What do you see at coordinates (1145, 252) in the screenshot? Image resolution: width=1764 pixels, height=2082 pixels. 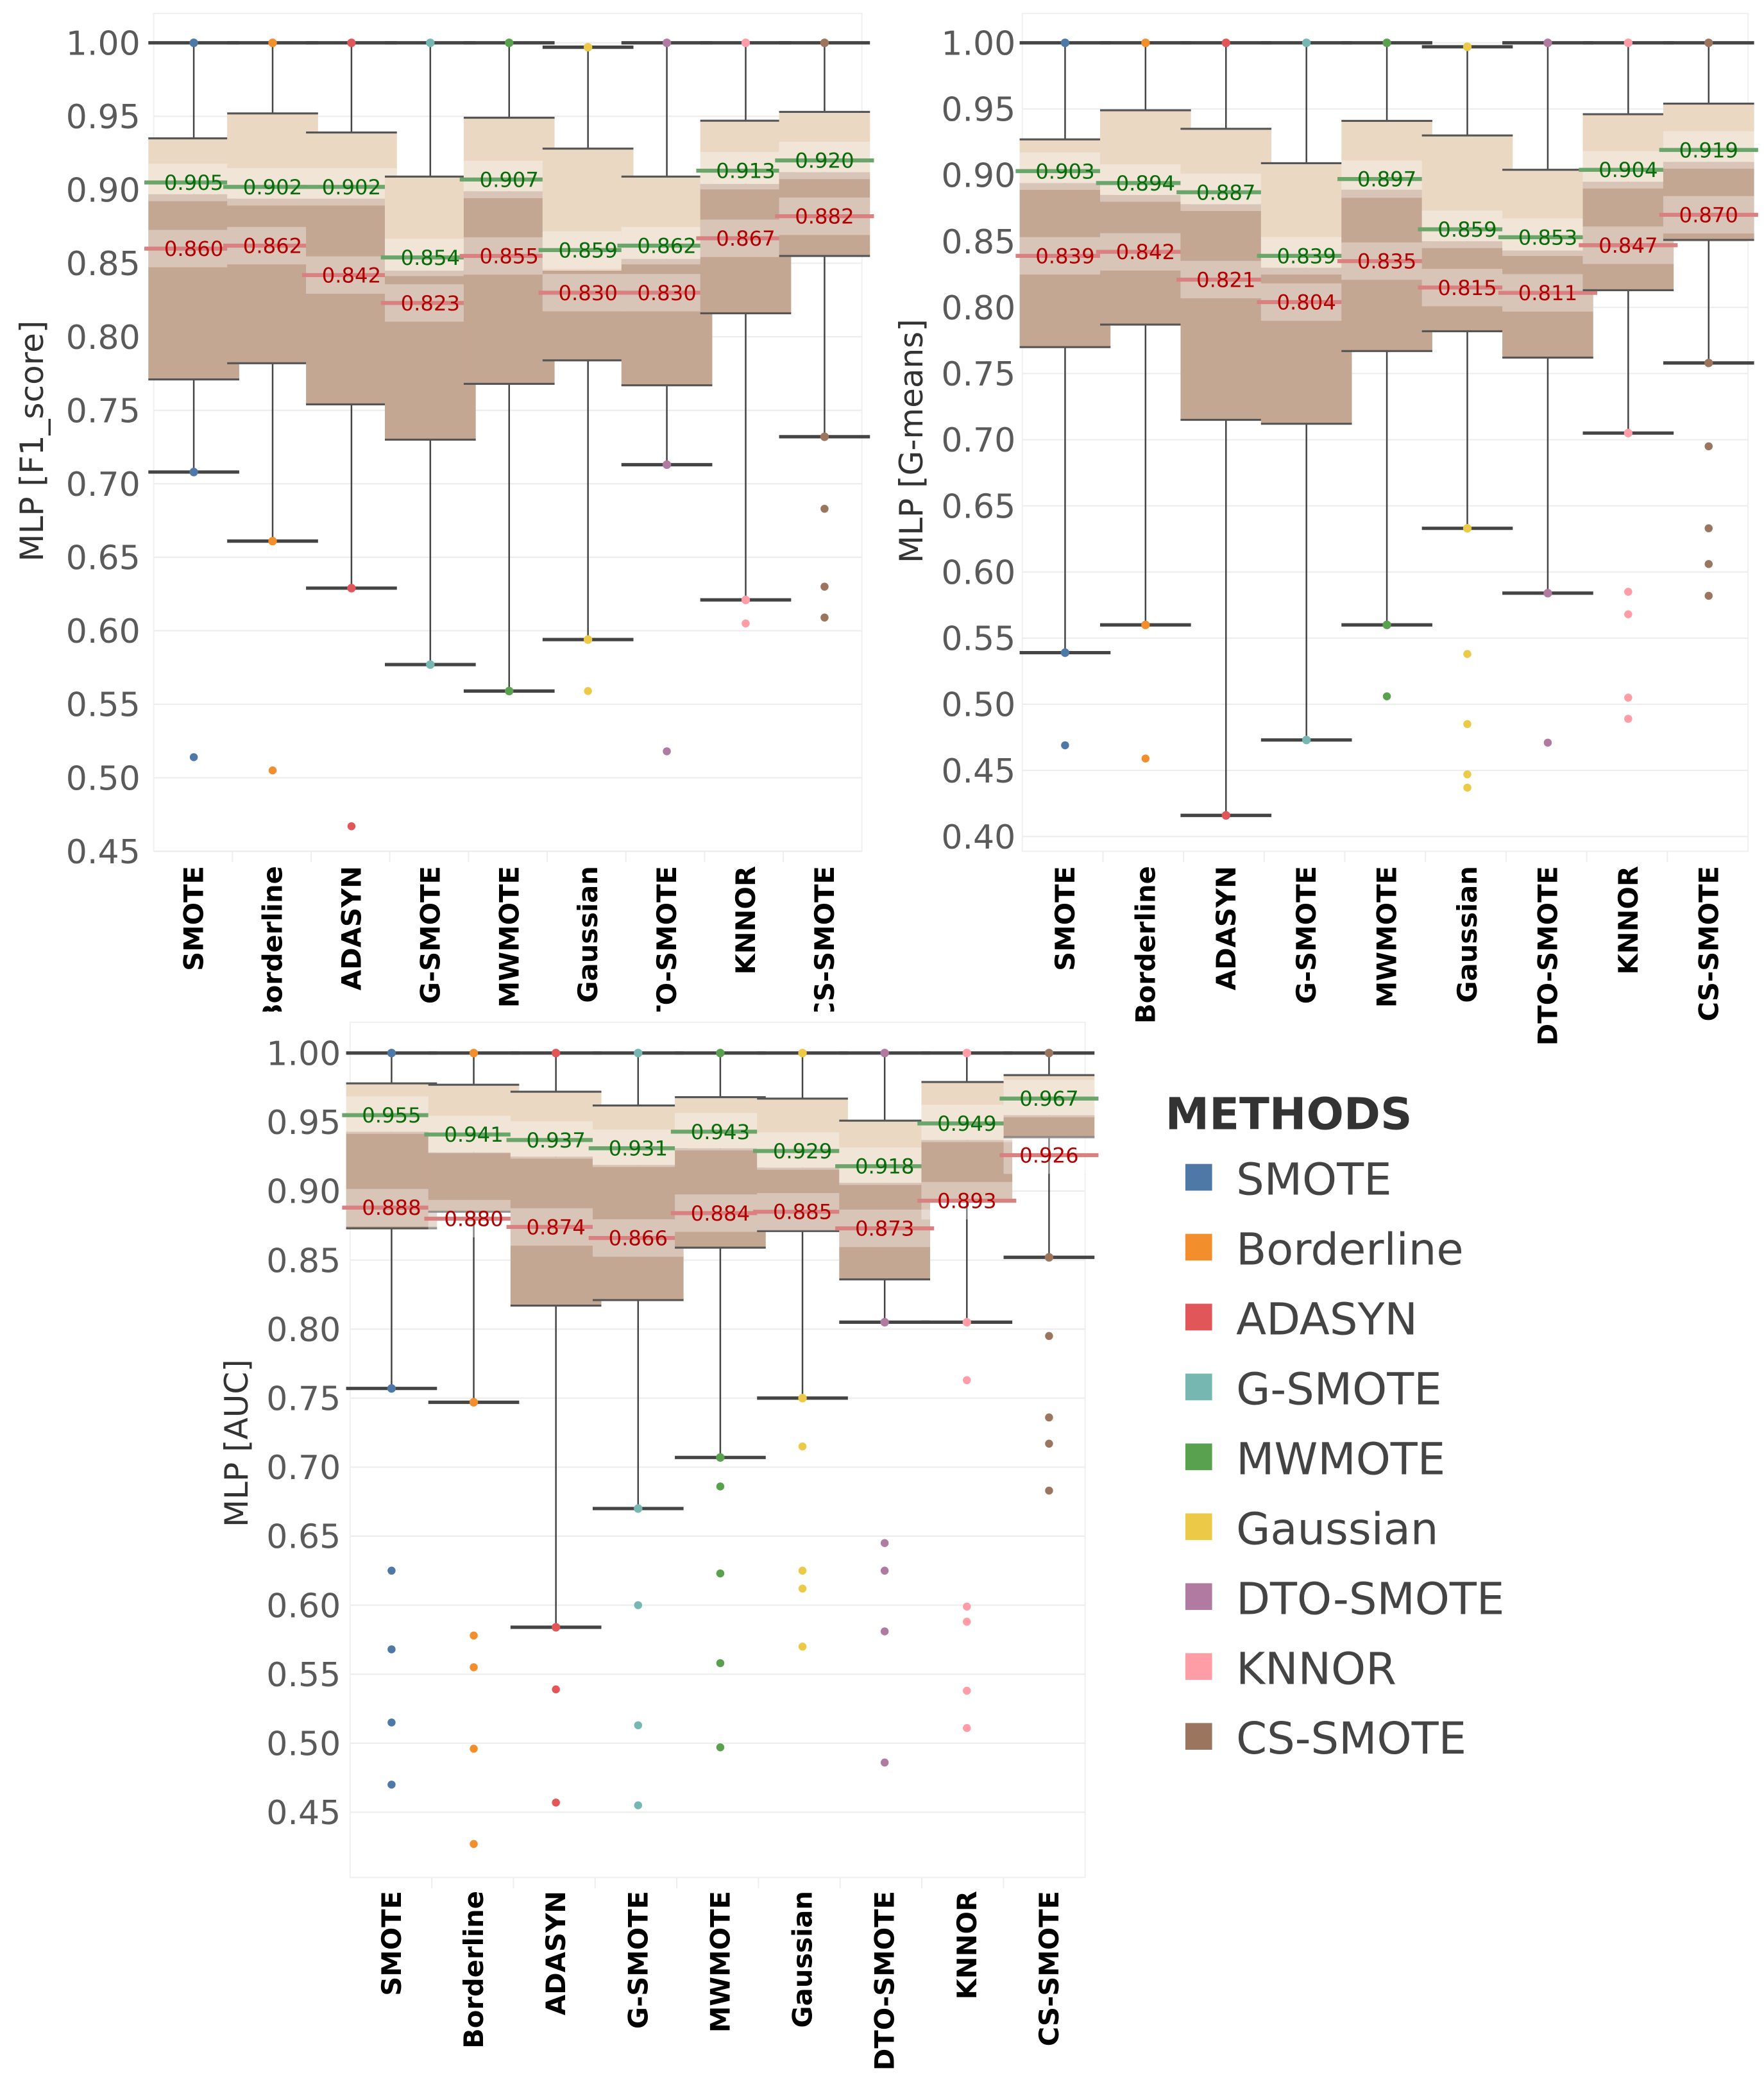 I see `red-value-label: 0.842` at bounding box center [1145, 252].